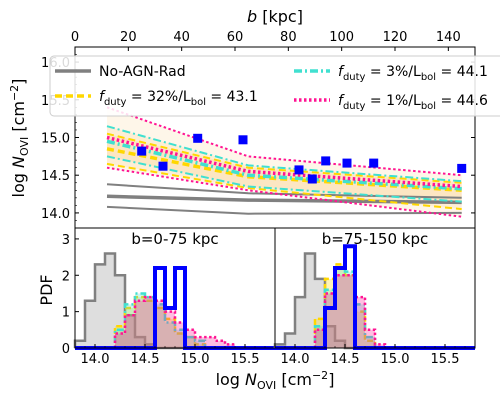 Image resolution: width=500 pixels, height=400 pixels. I want to click on hist-y-tick-label: 0, so click(66, 349).